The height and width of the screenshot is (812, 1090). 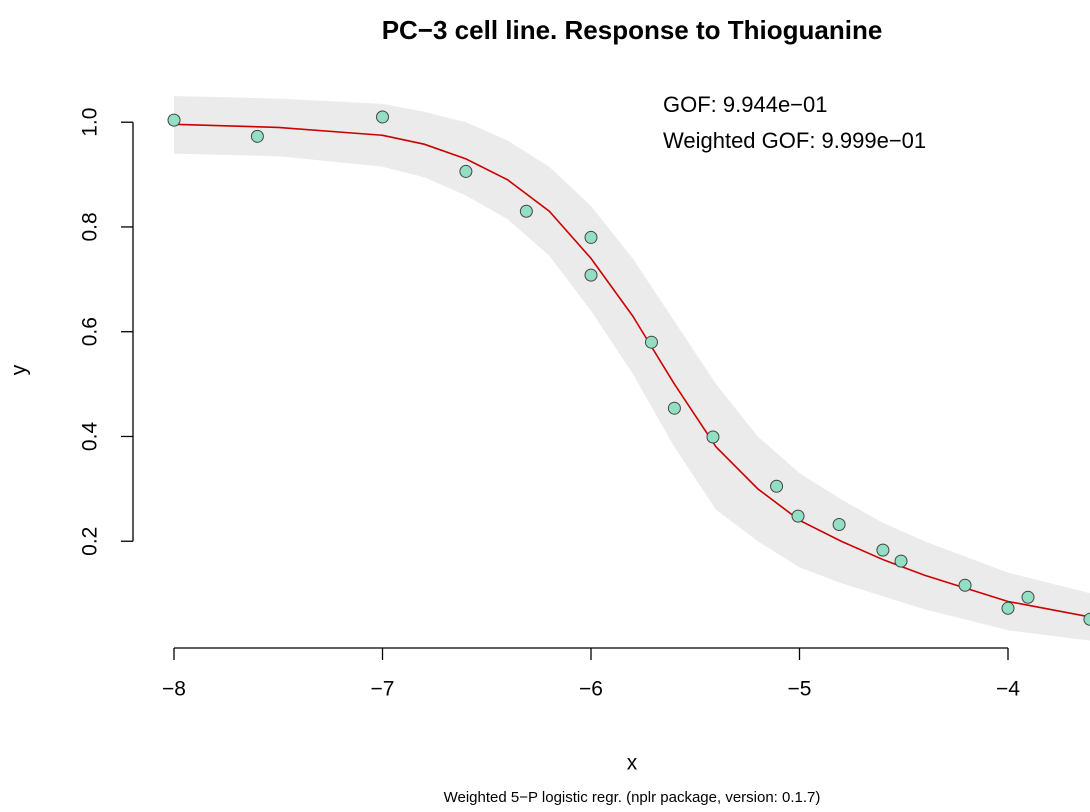 I want to click on y-tick-label: 0.6, so click(x=90, y=331).